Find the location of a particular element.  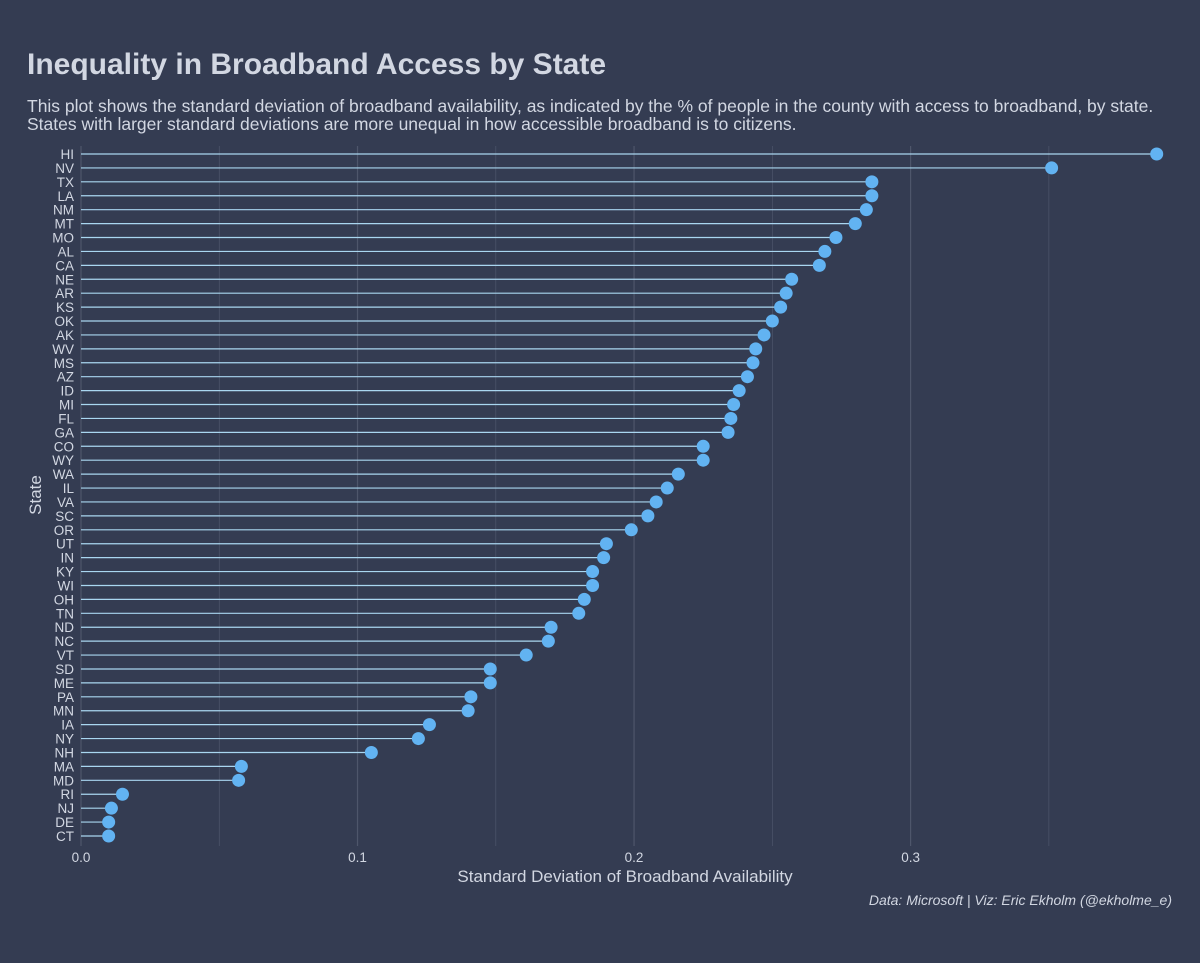

y-tick-label: MT is located at coordinates (65, 224).